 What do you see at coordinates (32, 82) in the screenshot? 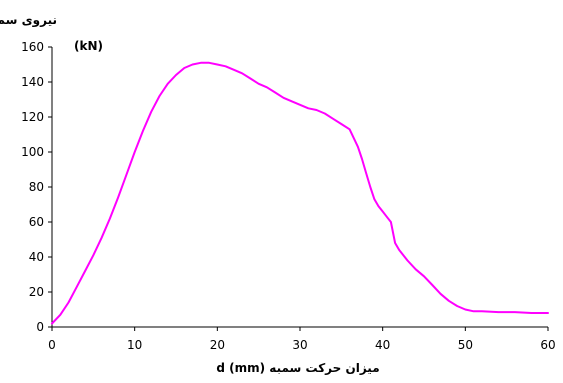
I see `y-tick-label: 140` at bounding box center [32, 82].